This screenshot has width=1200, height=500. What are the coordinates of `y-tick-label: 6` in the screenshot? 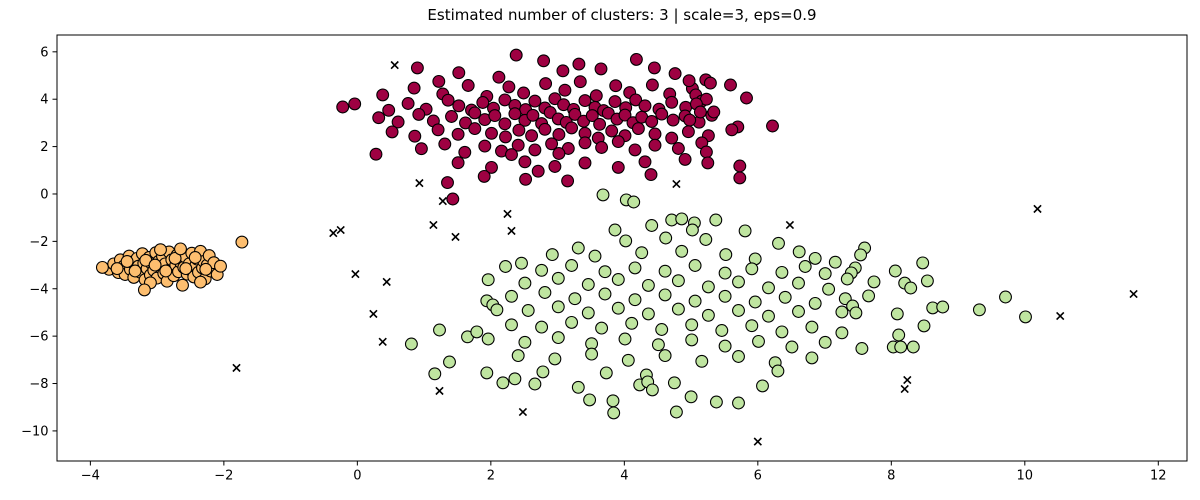 It's located at (44, 52).